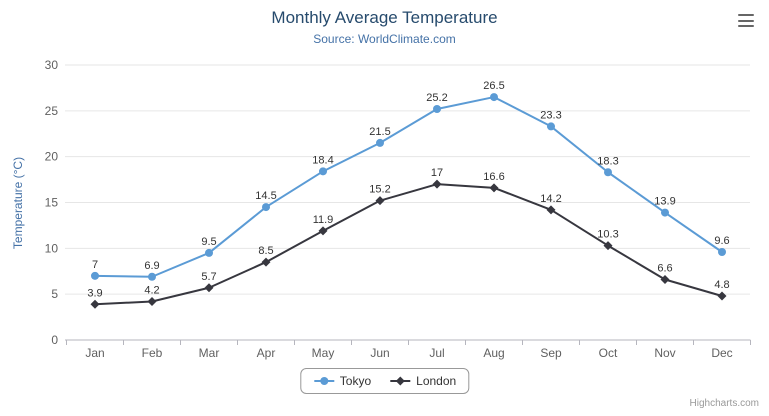  What do you see at coordinates (52, 157) in the screenshot?
I see `y-axis-label: 20` at bounding box center [52, 157].